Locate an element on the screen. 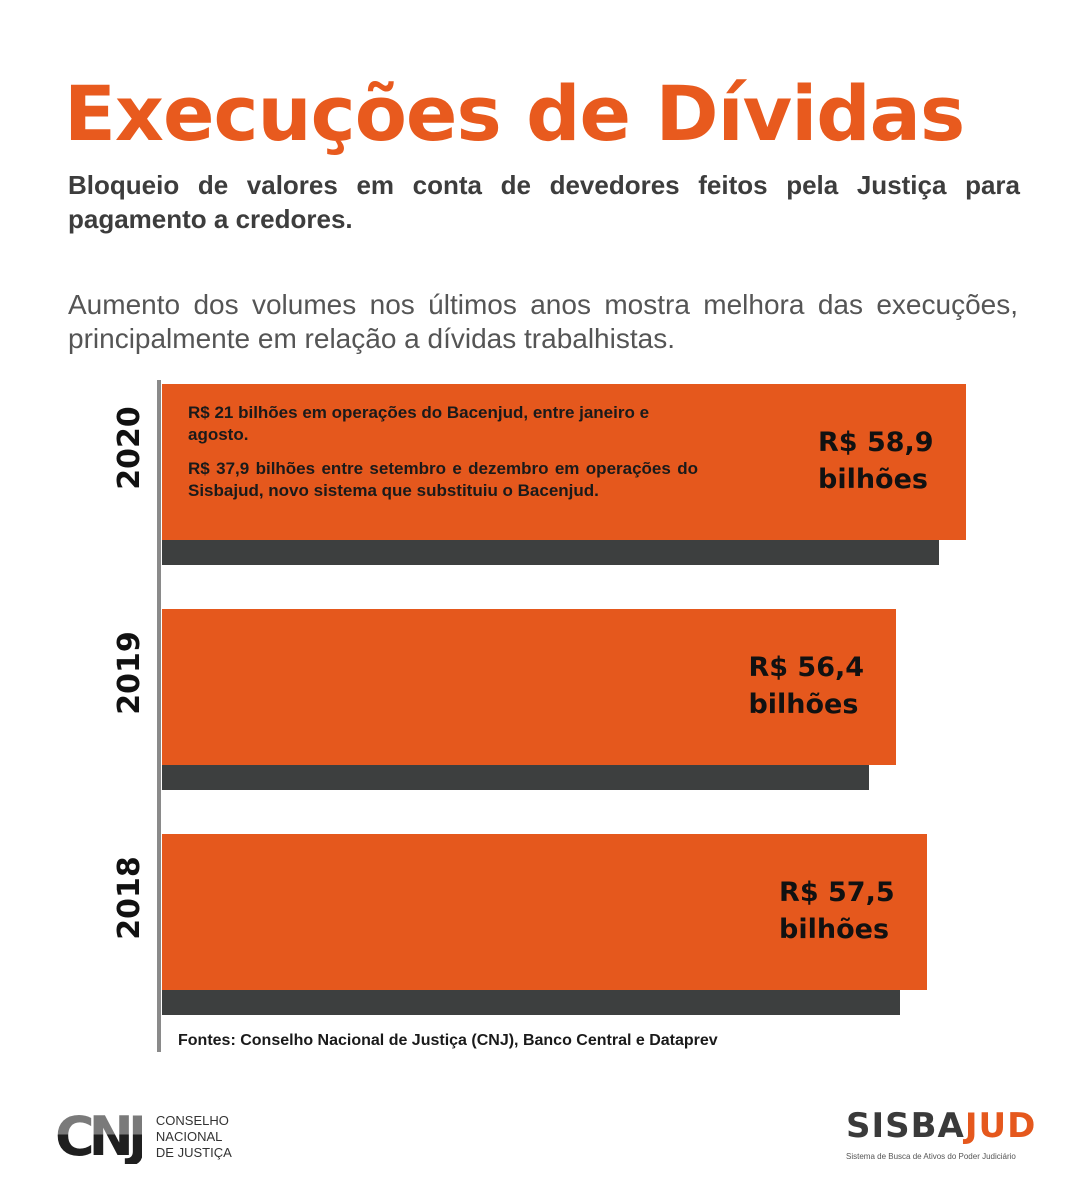 The image size is (1081, 1200). year-label-2018: 2018 is located at coordinates (129, 898).